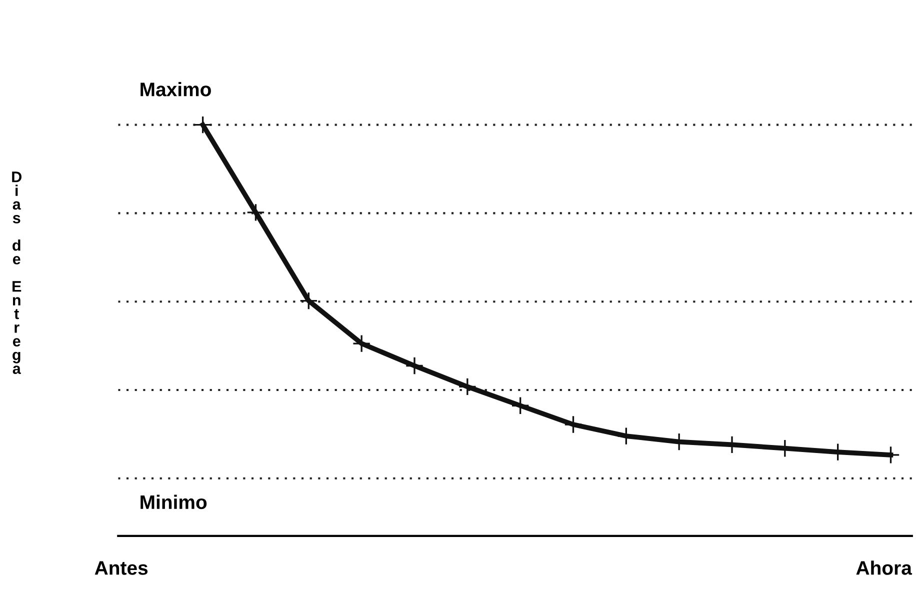 This screenshot has width=923, height=609. Describe the element at coordinates (173, 502) in the screenshot. I see `annotation: Minimo` at that location.